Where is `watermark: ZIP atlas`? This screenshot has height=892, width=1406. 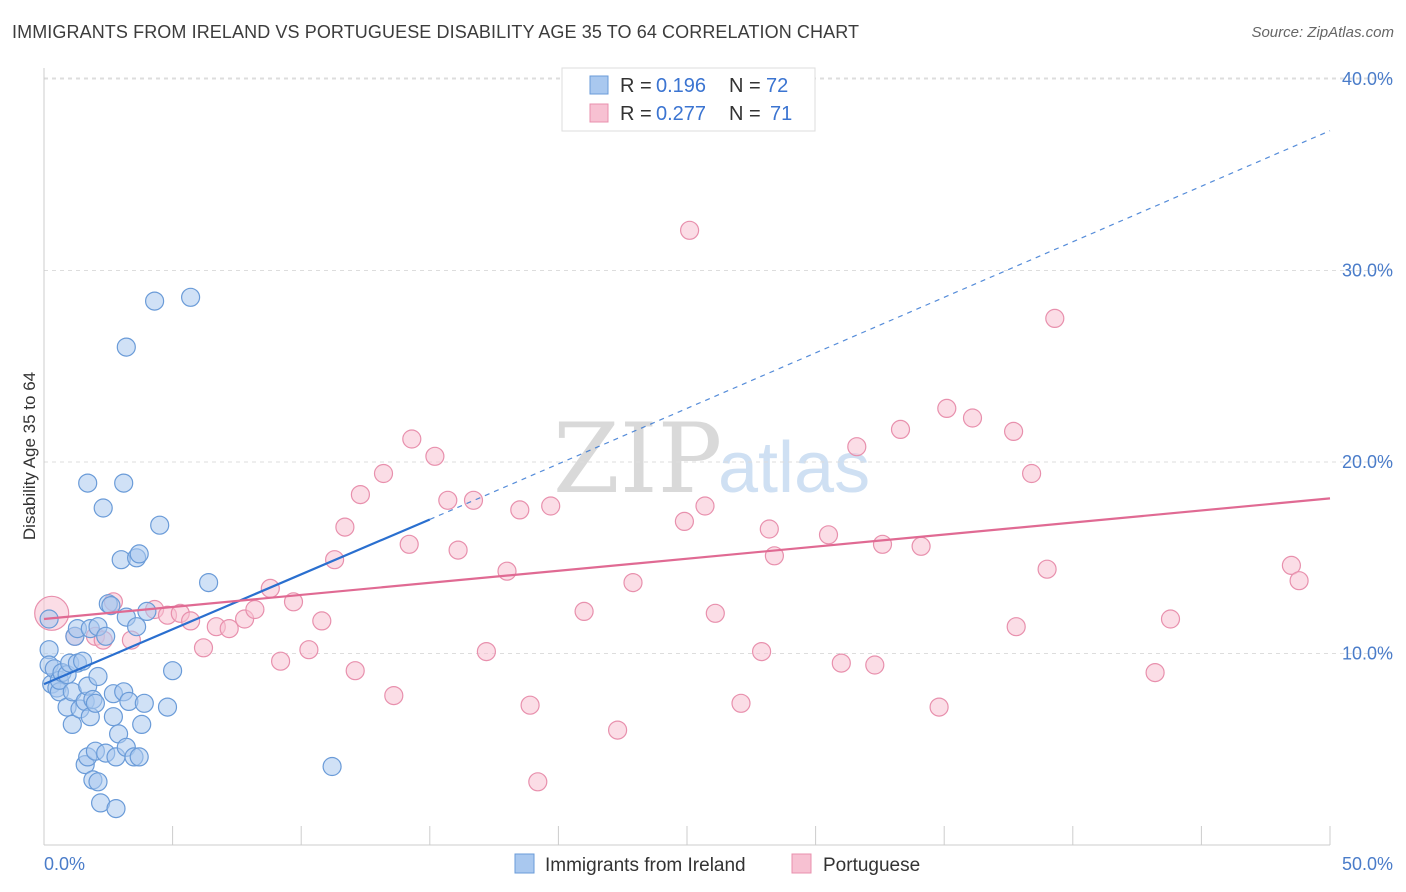 watermark: ZIP atlas is located at coordinates (711, 459).